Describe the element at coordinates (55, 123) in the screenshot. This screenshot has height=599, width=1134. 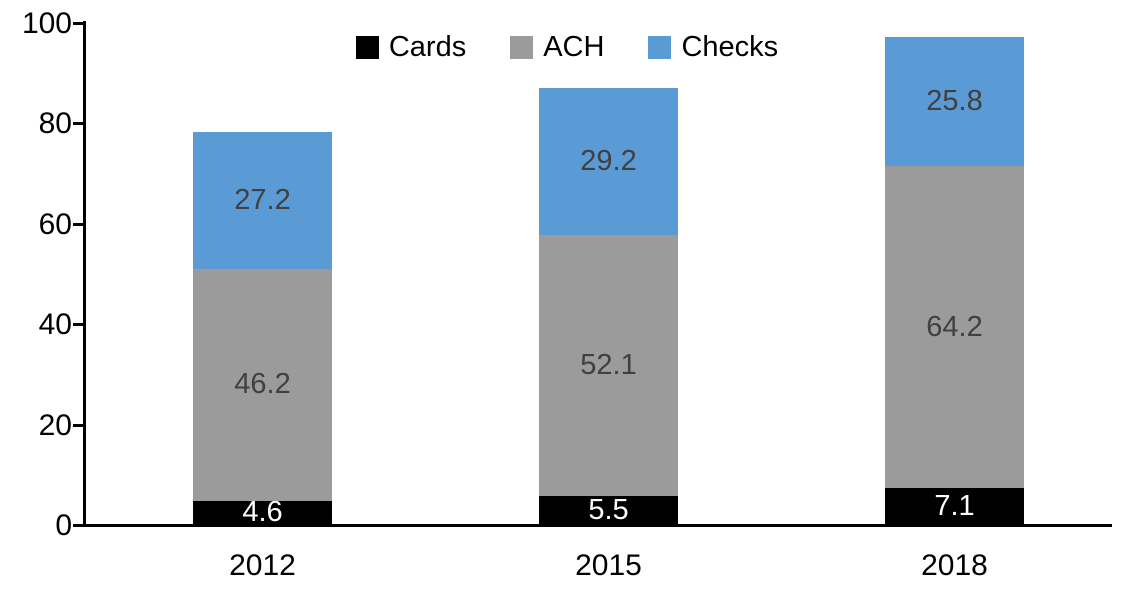
I see `y-tick-label: 80` at that location.